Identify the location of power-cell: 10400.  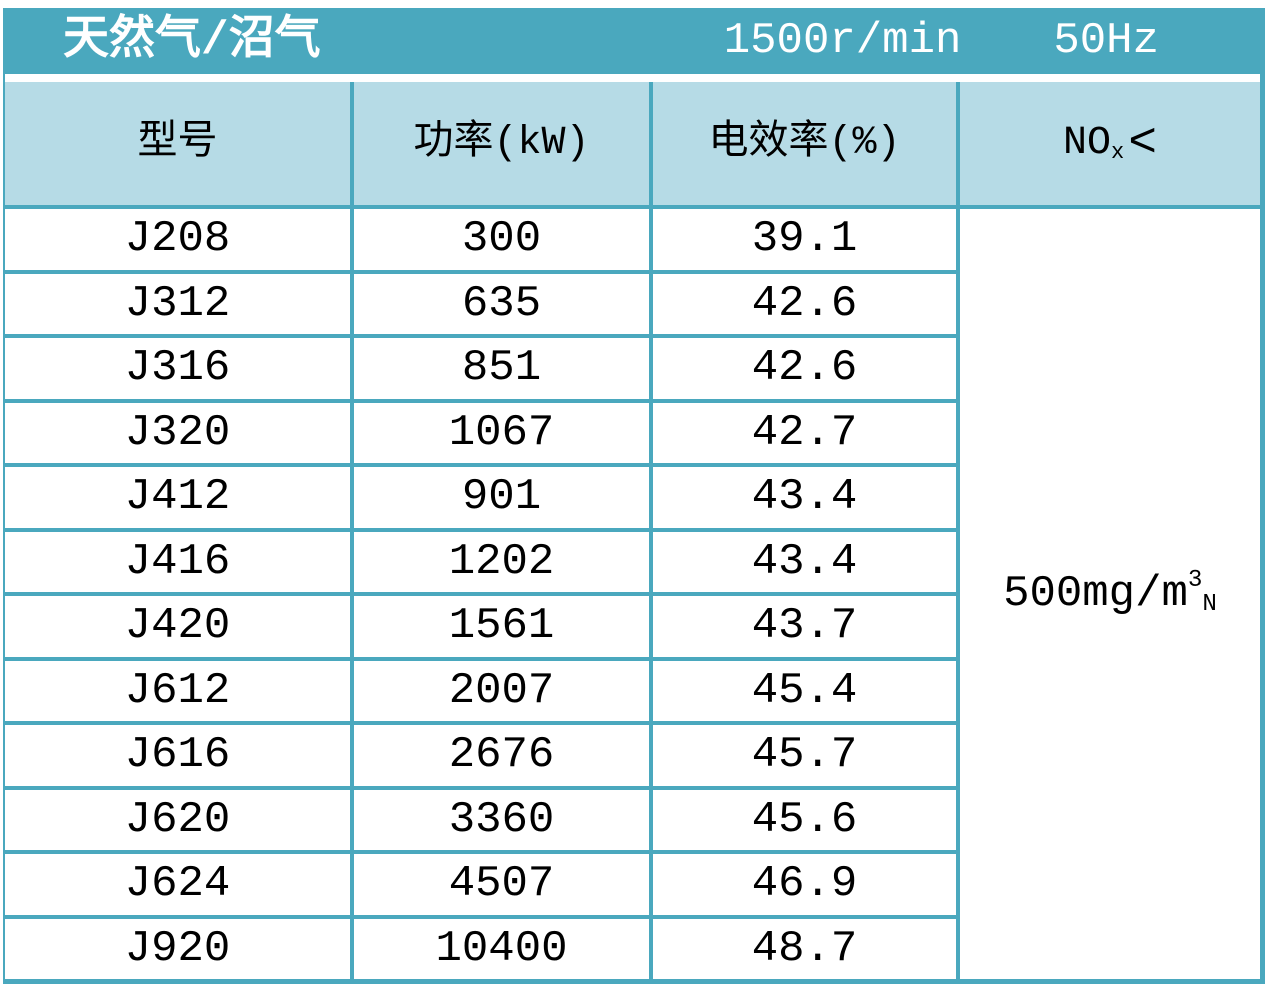
(501, 948).